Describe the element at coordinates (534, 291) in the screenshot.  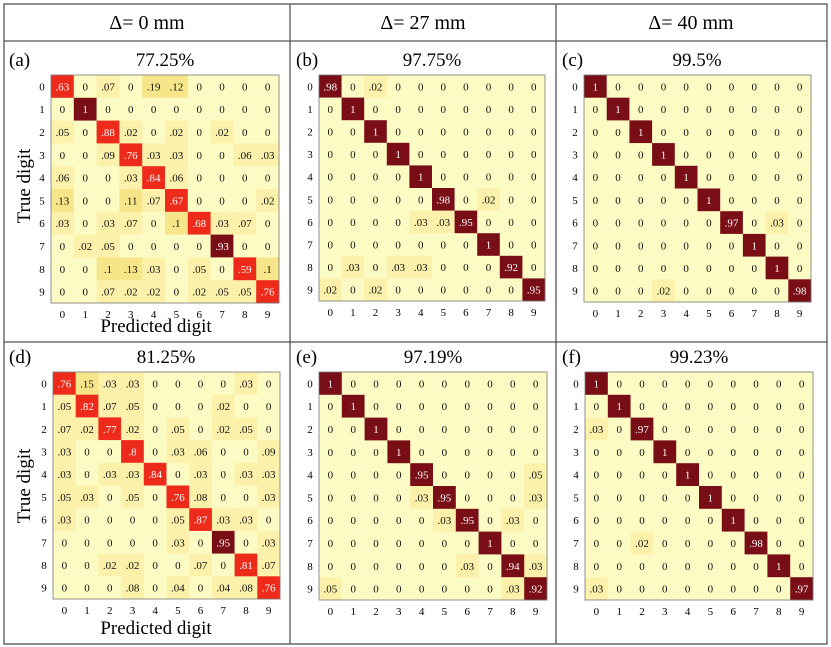
I see `cell-value-label: .95` at that location.